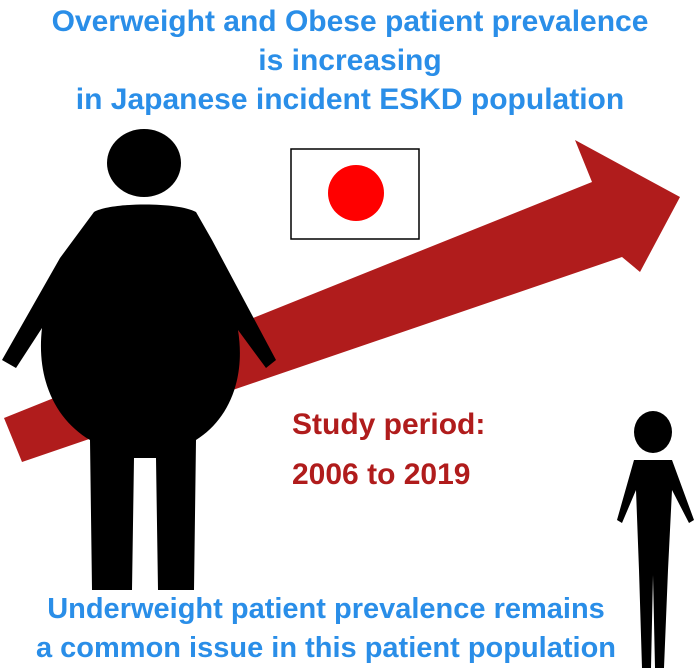  Describe the element at coordinates (350, 99) in the screenshot. I see `title-line-3: in Japanese incident ESKD population` at that location.